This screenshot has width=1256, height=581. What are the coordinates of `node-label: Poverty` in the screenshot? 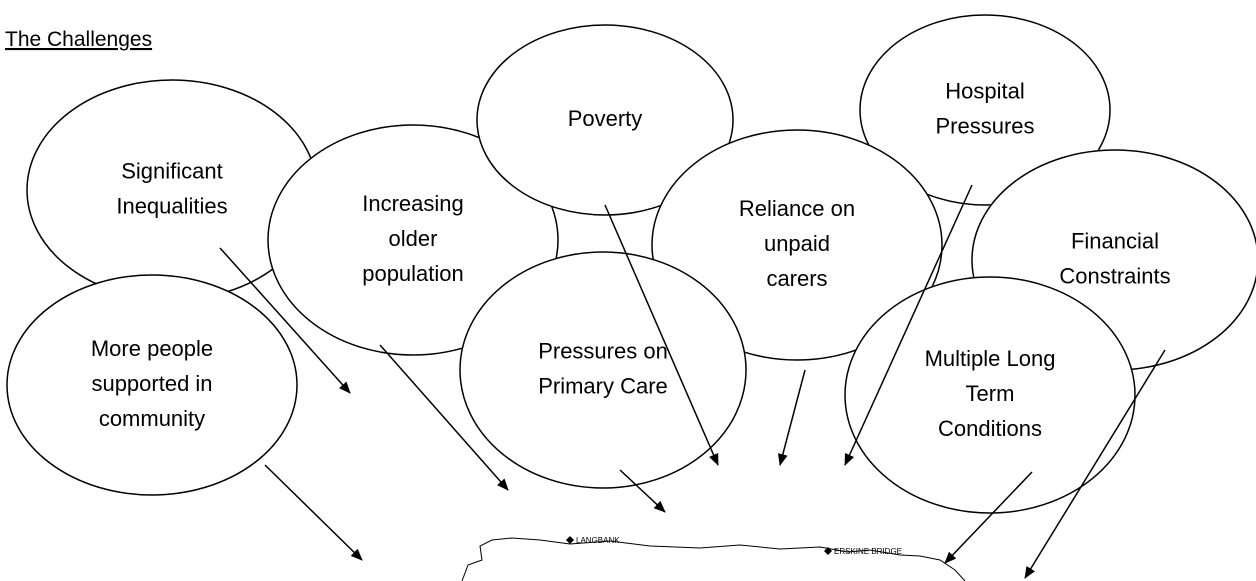 It's located at (605, 118).